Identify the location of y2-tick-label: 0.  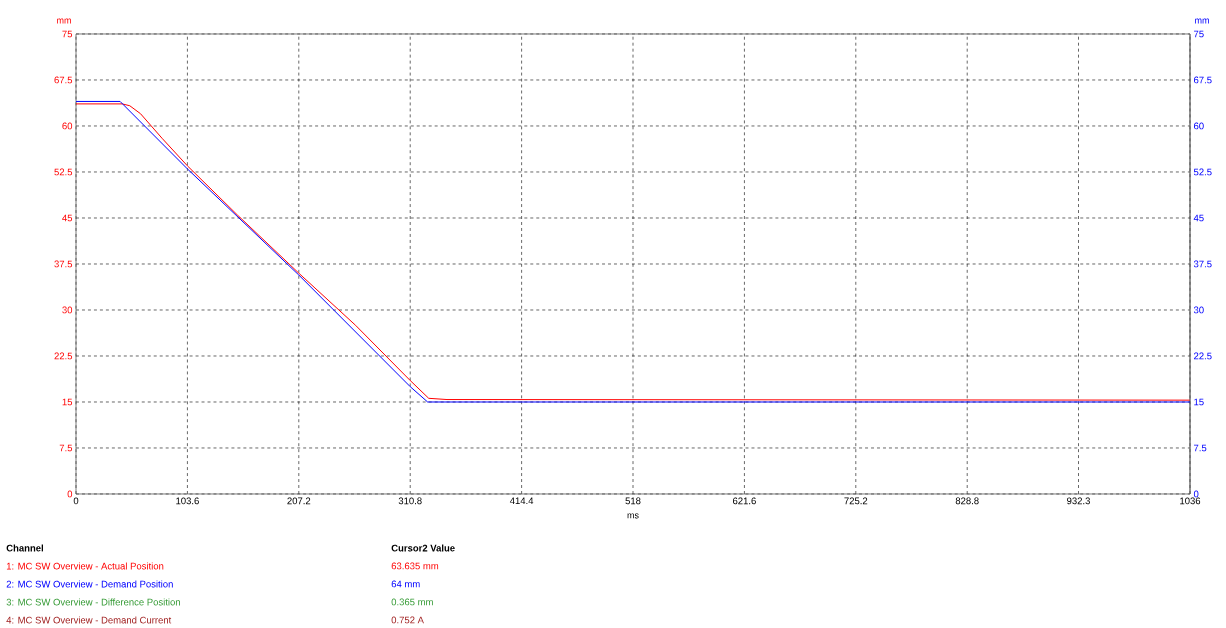
(1196, 494).